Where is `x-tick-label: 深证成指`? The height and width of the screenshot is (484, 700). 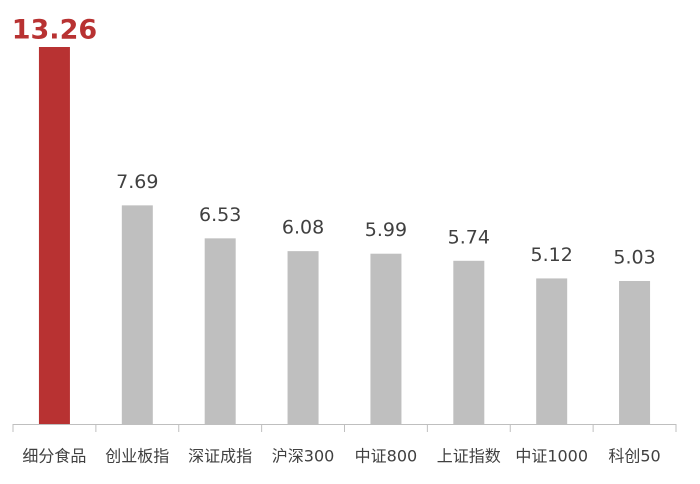 x-tick-label: 深证成指 is located at coordinates (220, 456).